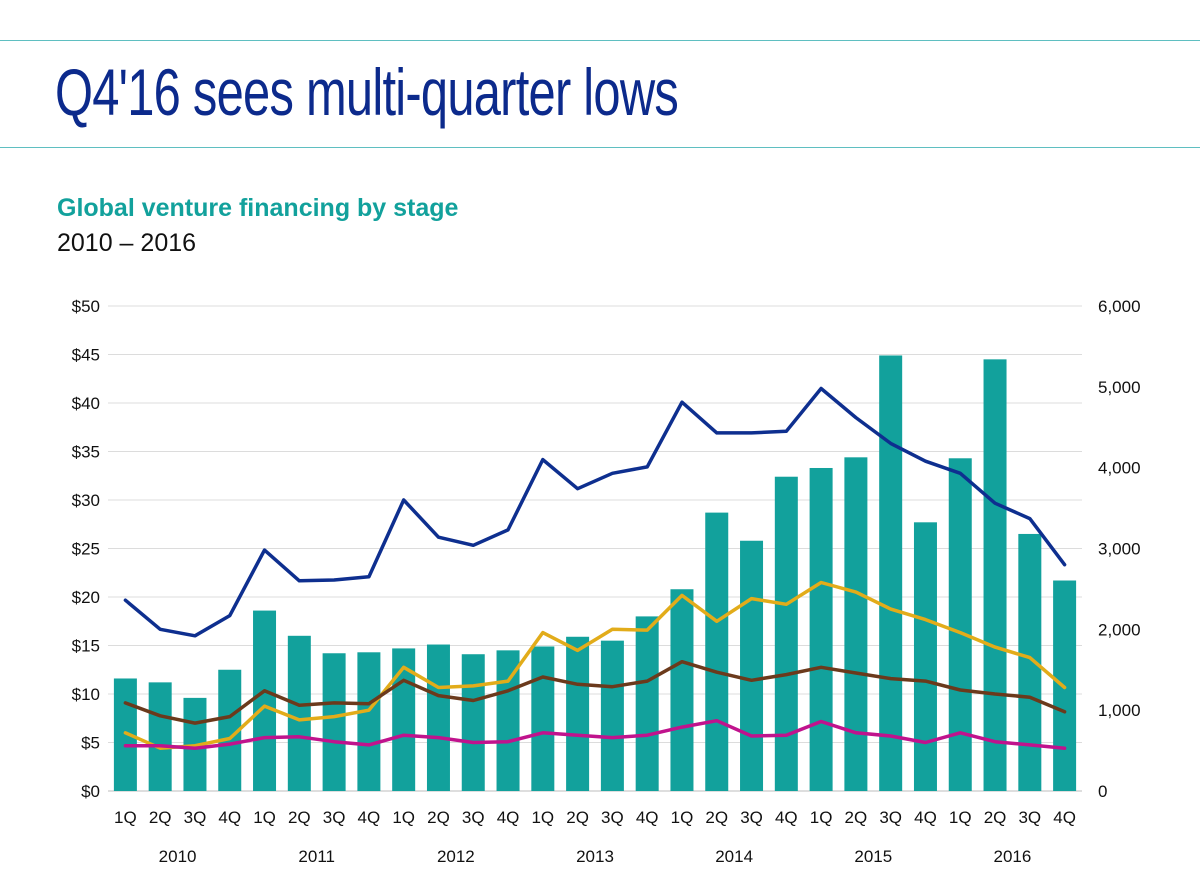 The width and height of the screenshot is (1200, 891). I want to click on left-axis-tick-label: $15, so click(86, 646).